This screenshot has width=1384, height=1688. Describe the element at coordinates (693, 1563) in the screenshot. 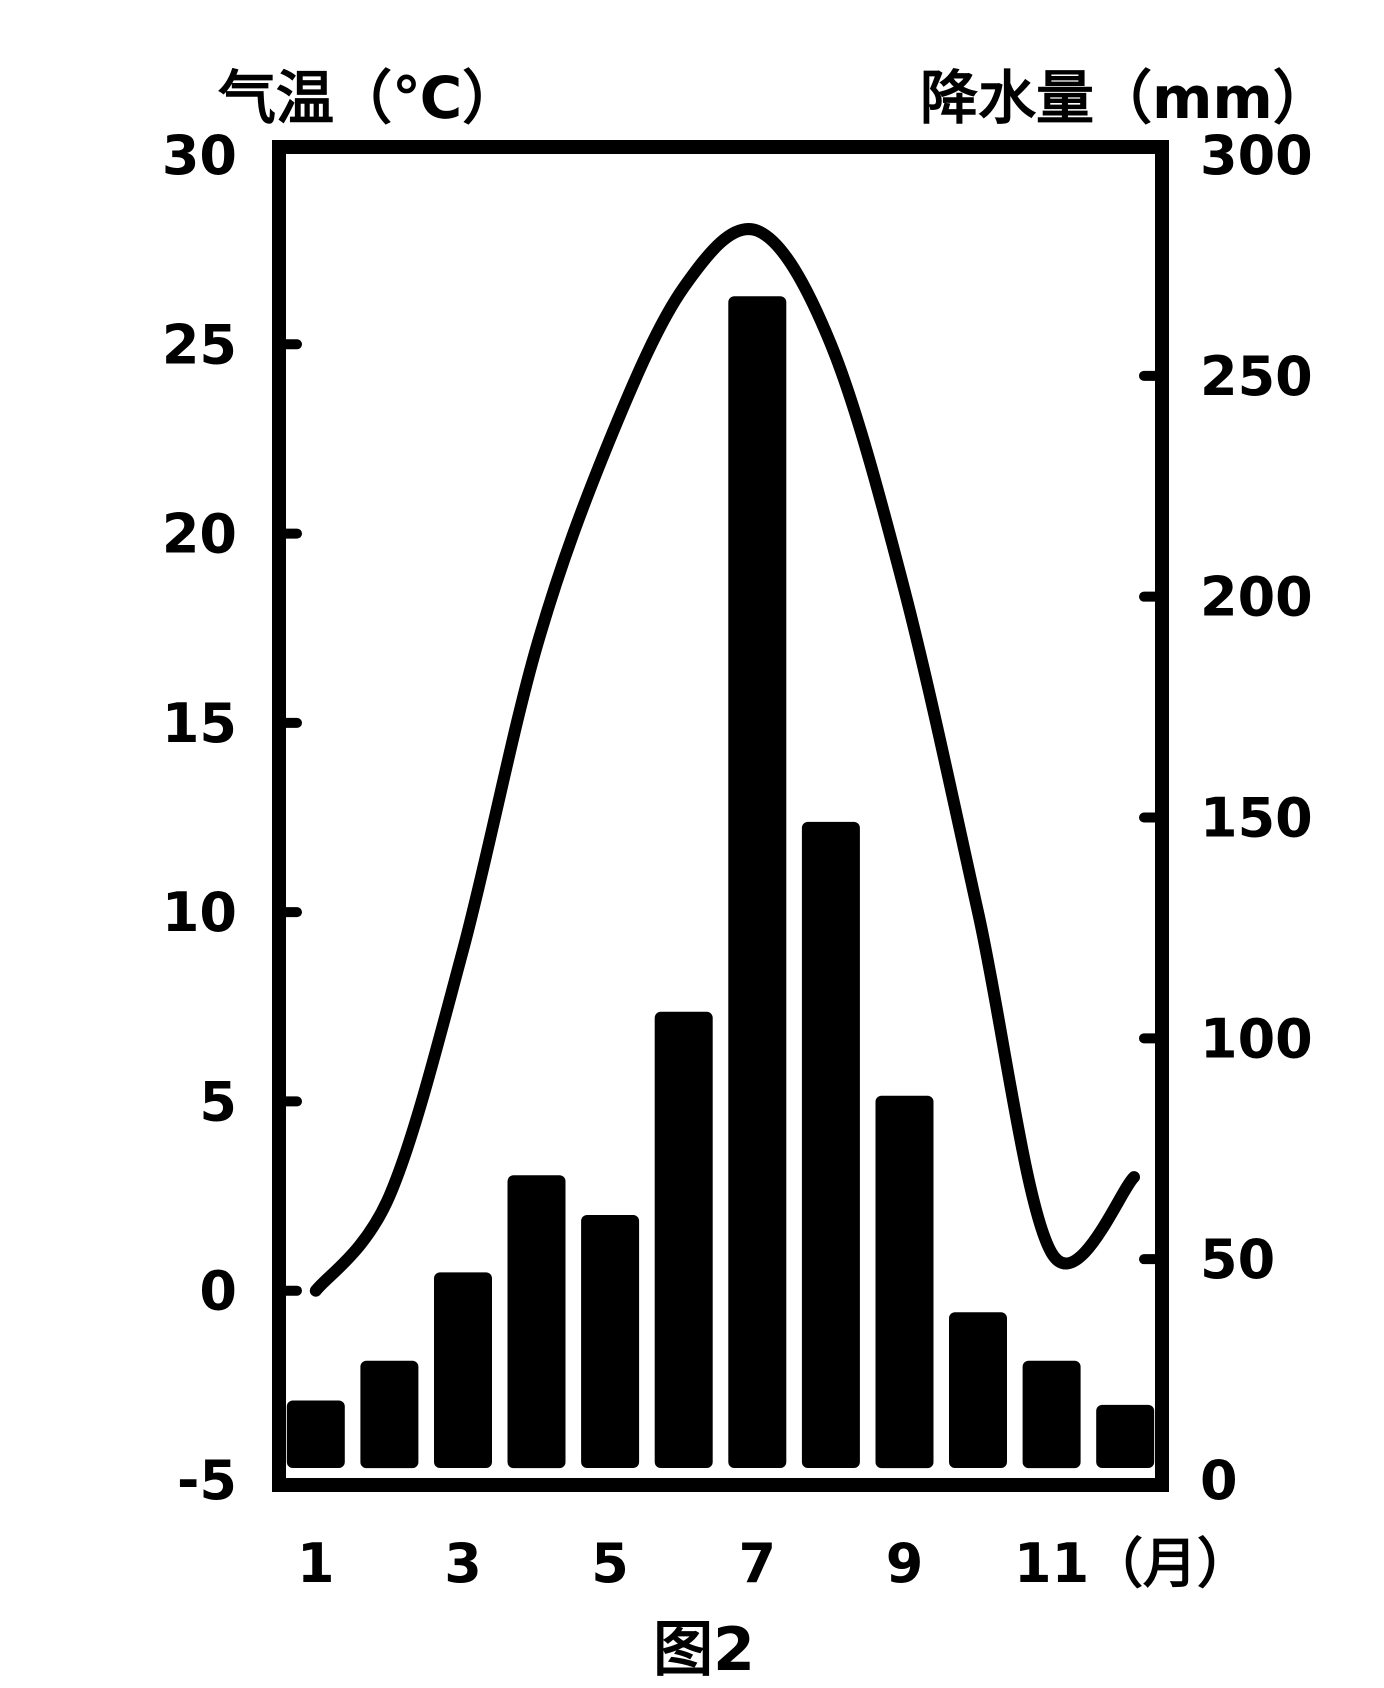

I see `x-axis-ticks: 1 3 5 7 9 11` at that location.